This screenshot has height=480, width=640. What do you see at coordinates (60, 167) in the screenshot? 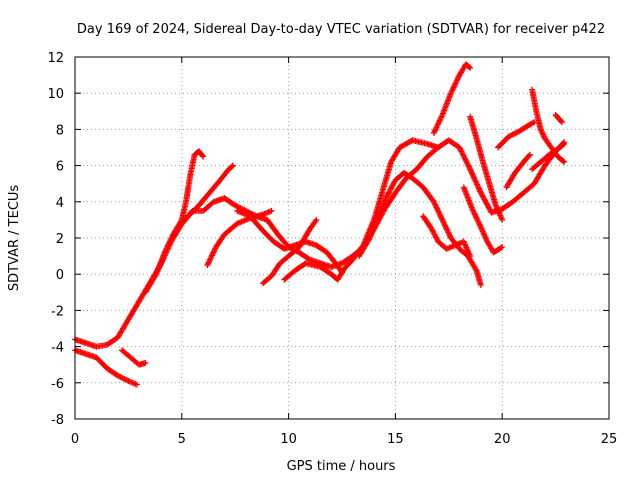
I see `y-tick-label: 6` at bounding box center [60, 167].